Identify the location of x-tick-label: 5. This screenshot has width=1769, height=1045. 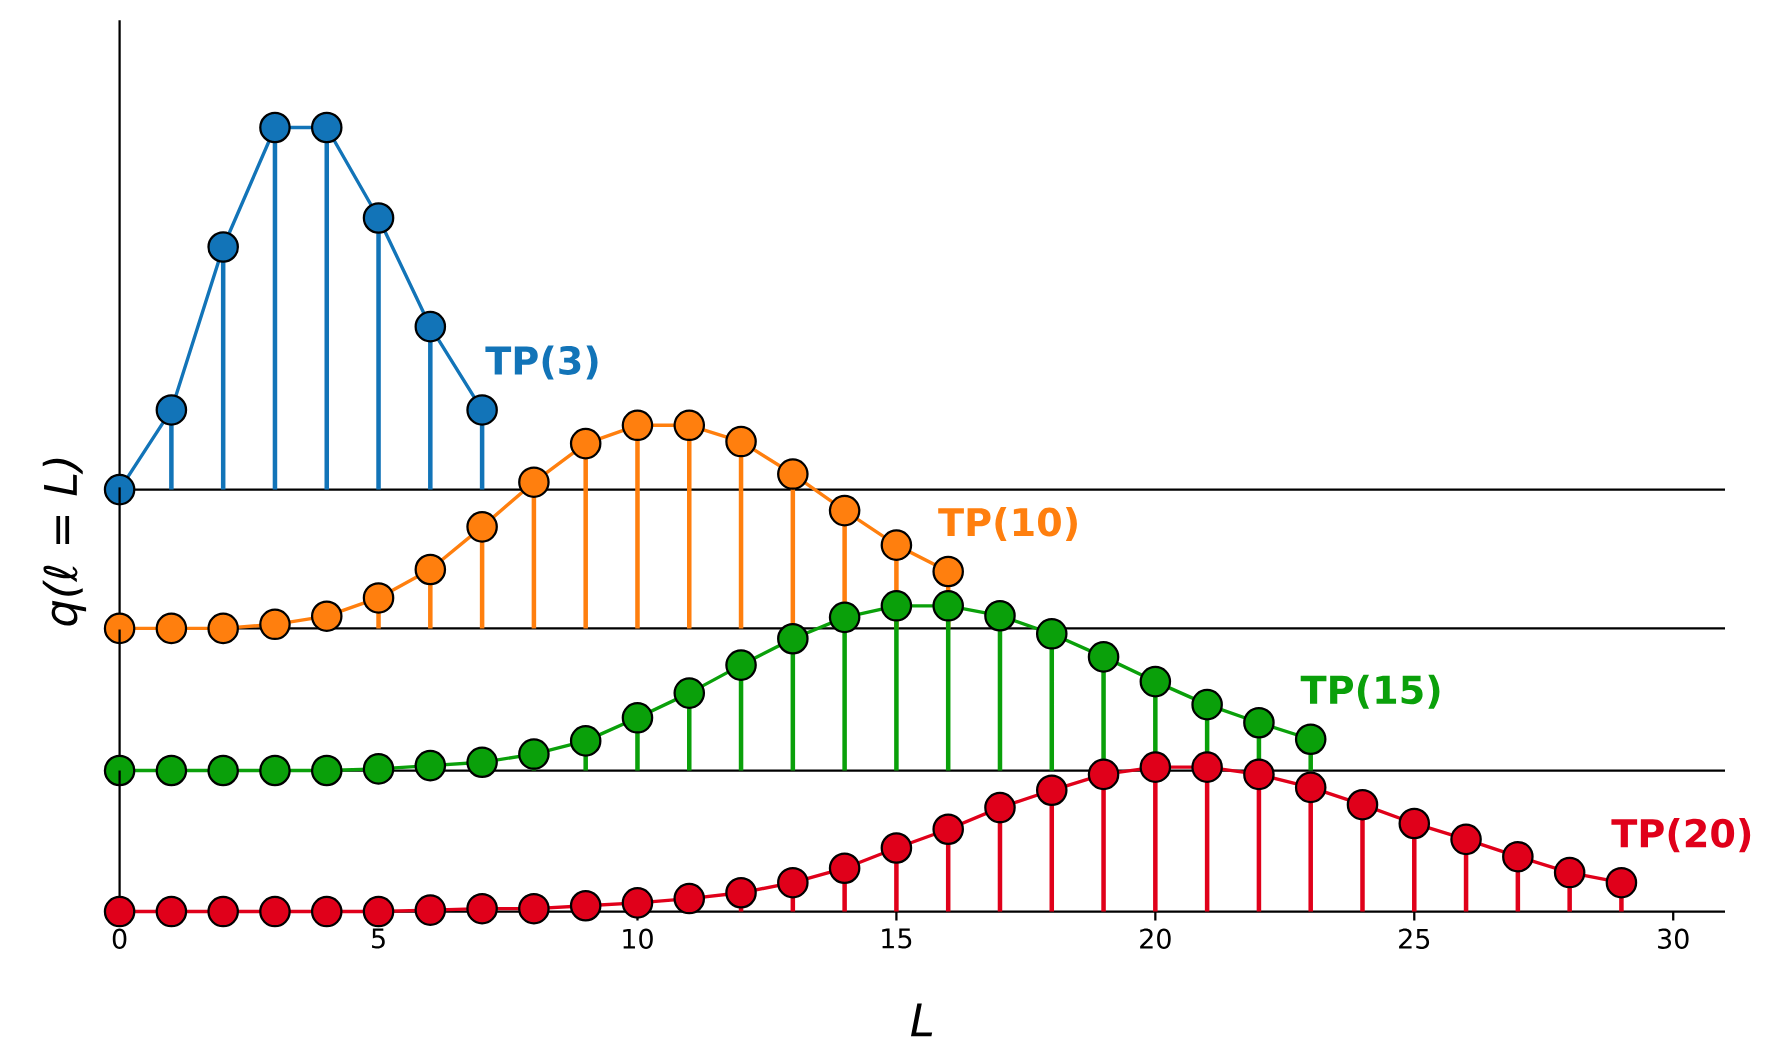
(378, 938).